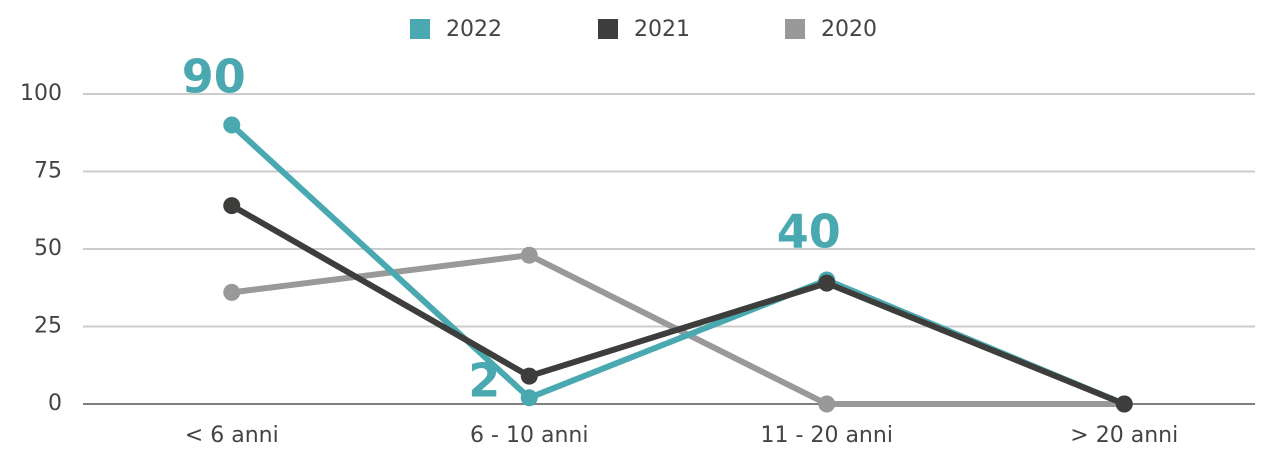 Image resolution: width=1264 pixels, height=450 pixels. Describe the element at coordinates (484, 380) in the screenshot. I see `data-label: 2` at that location.